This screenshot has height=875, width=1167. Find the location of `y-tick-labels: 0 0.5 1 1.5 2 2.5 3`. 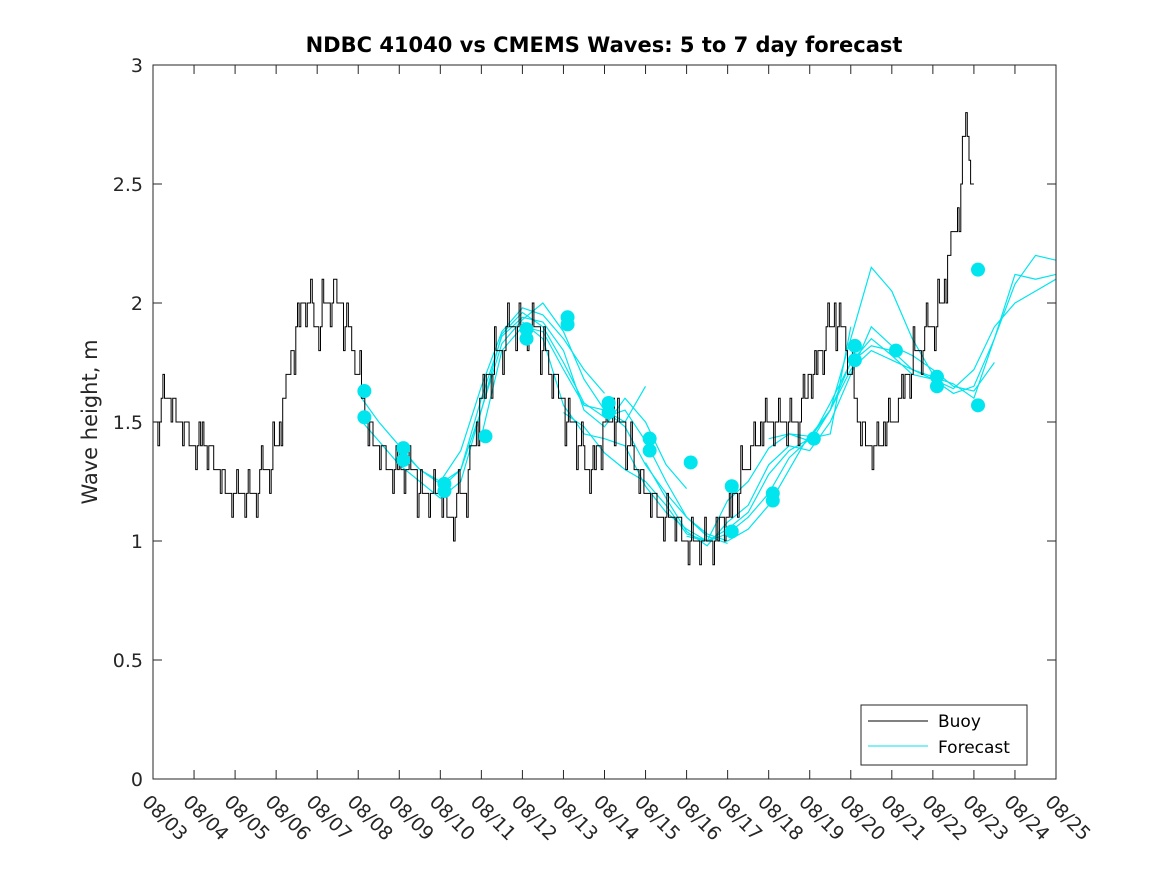

y-tick-labels: 0 0.5 1 1.5 2 2.5 3 is located at coordinates (128, 423).